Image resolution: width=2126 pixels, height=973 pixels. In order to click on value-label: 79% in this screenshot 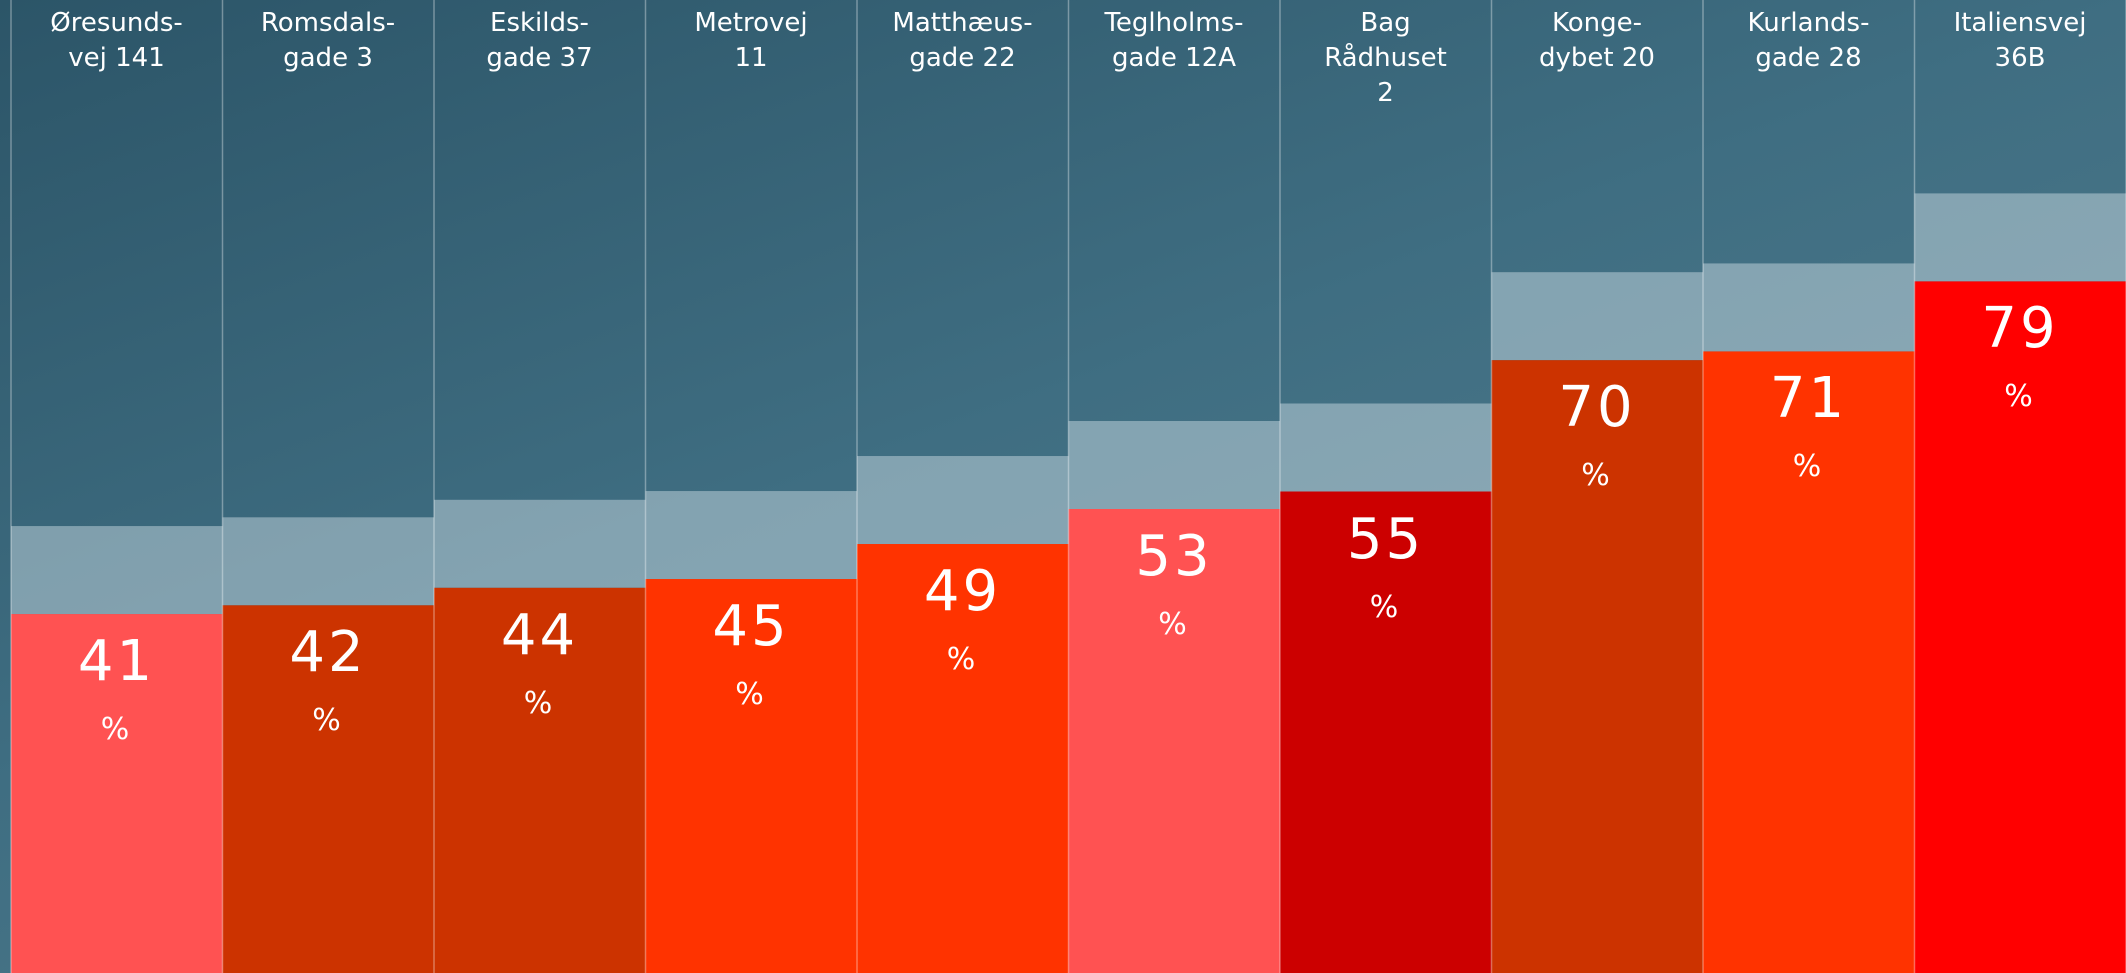, I will do `click(2020, 359)`.